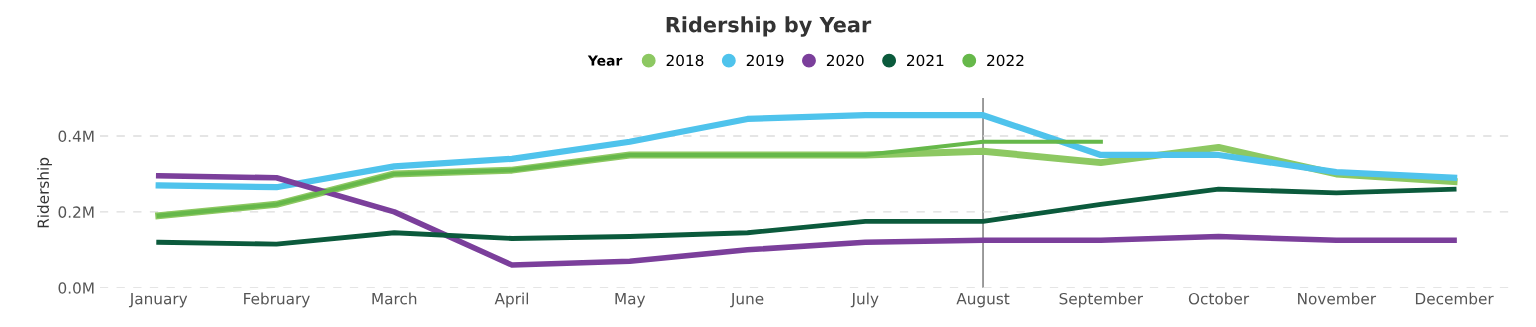 The width and height of the screenshot is (1536, 327). Describe the element at coordinates (769, 26) in the screenshot. I see `chart-title: Ridership by Year` at that location.